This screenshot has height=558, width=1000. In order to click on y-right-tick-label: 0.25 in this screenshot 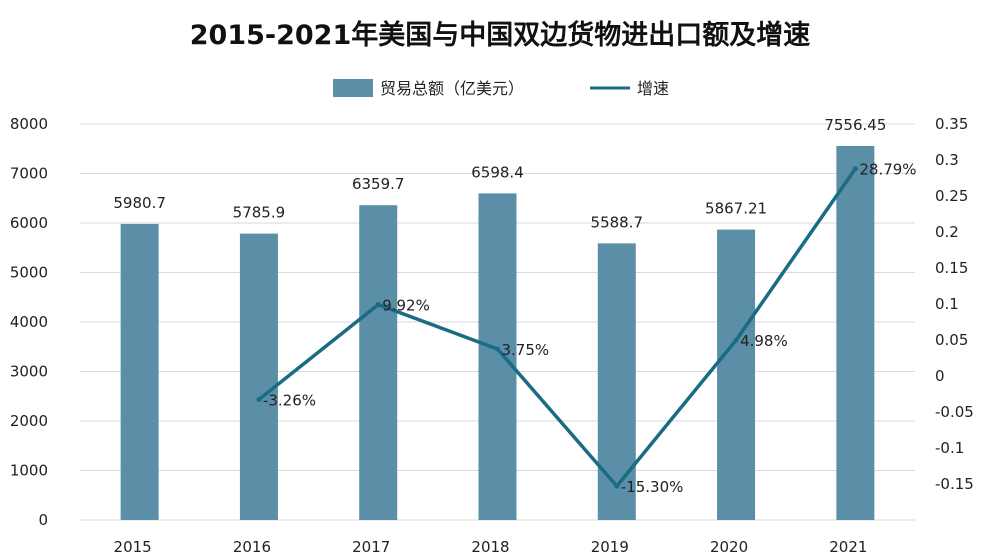, I will do `click(951, 196)`.